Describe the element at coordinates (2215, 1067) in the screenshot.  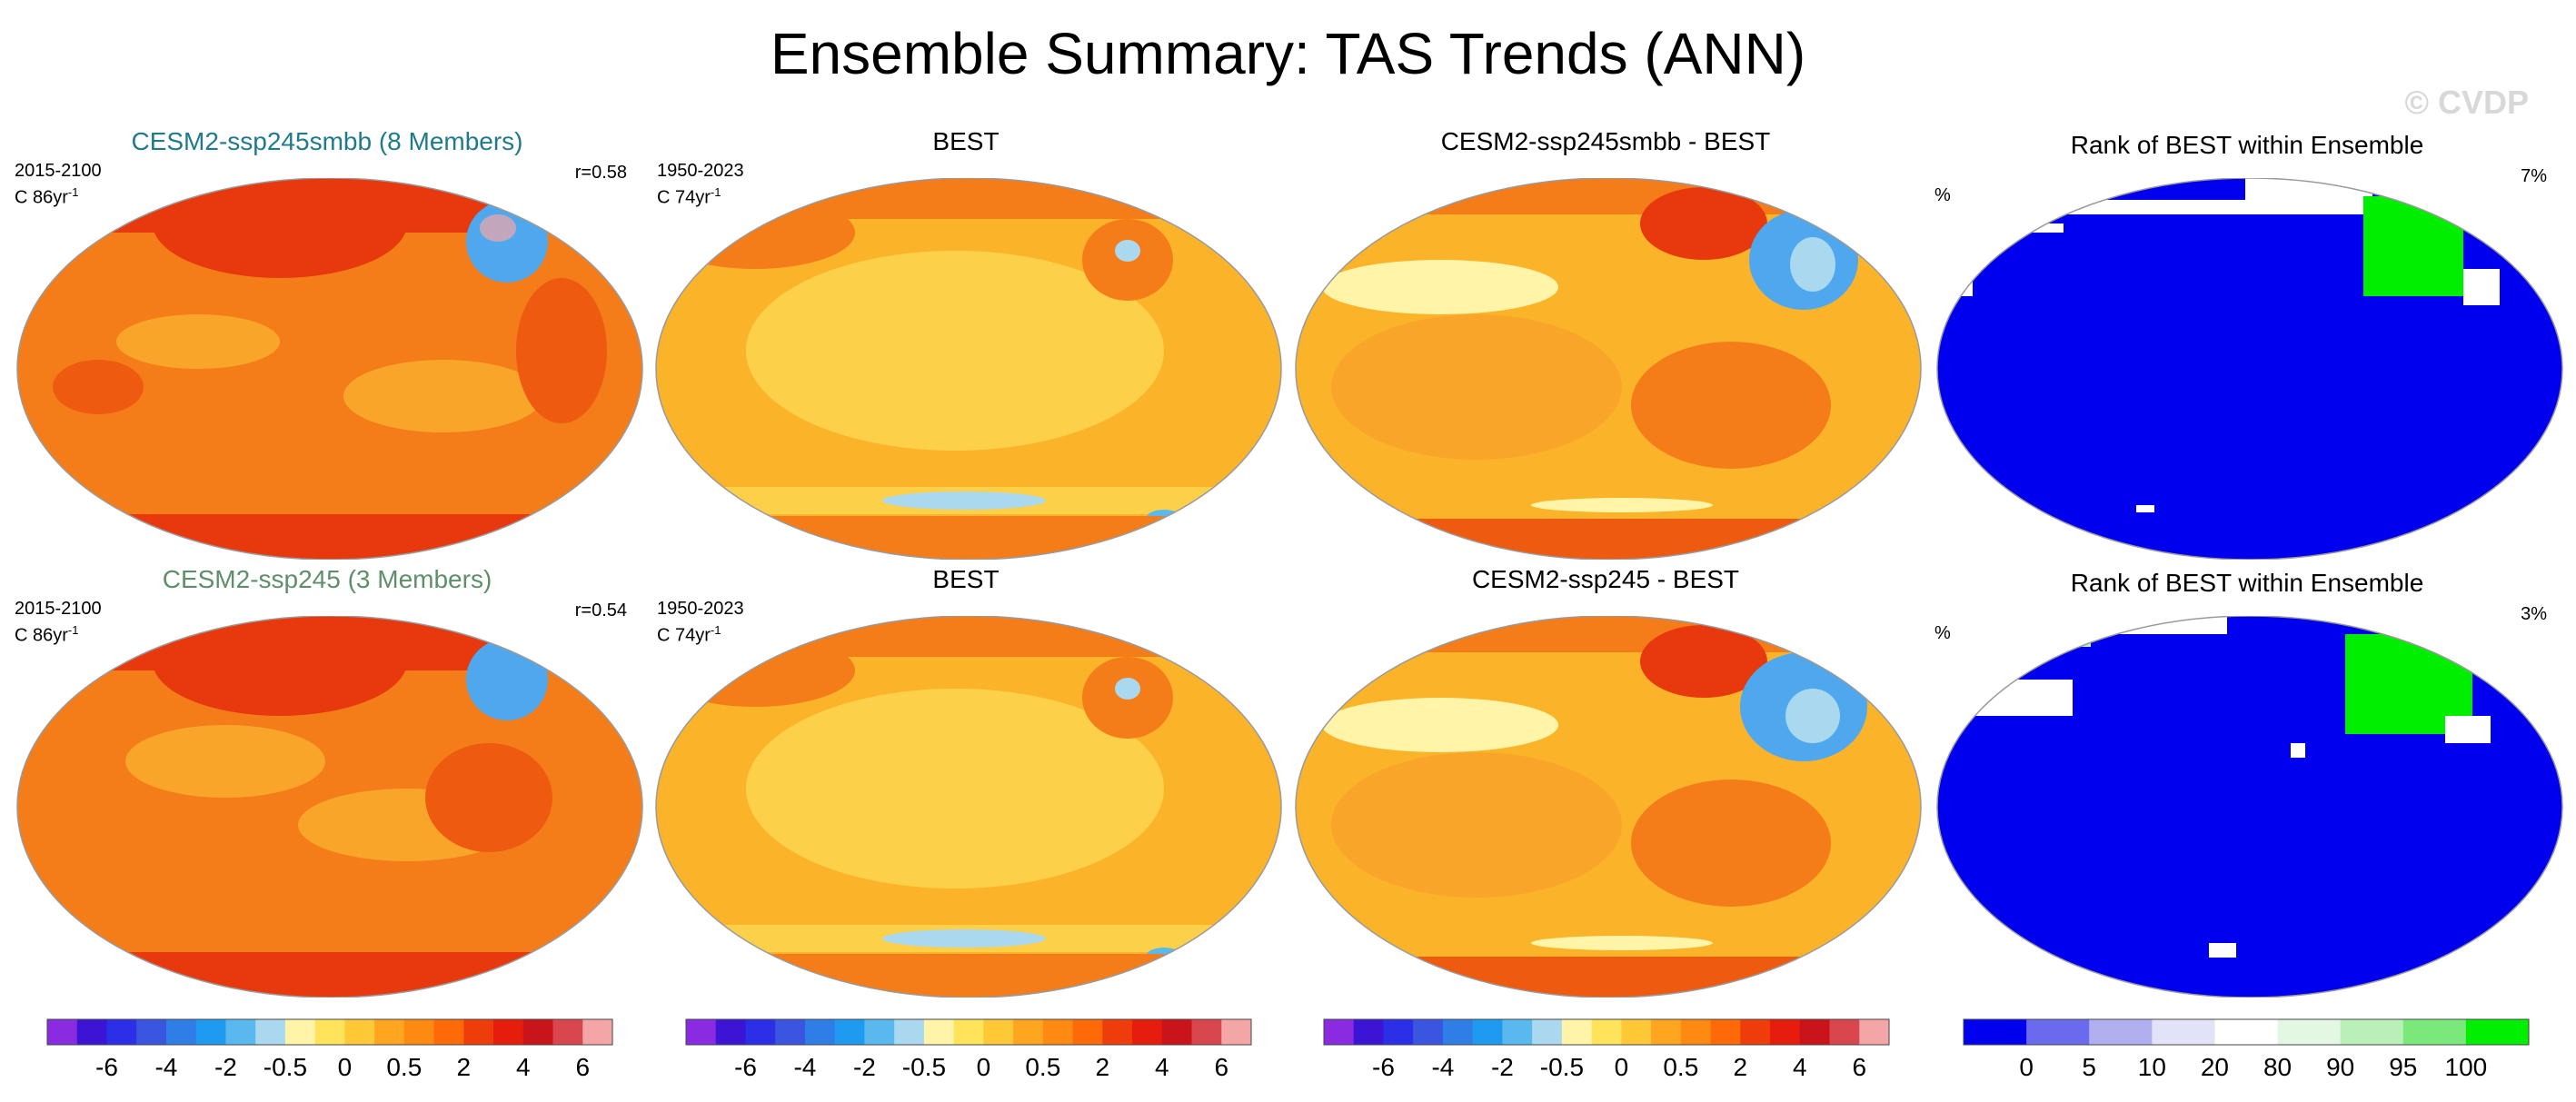
I see `colorbar-tick-label: 20` at that location.